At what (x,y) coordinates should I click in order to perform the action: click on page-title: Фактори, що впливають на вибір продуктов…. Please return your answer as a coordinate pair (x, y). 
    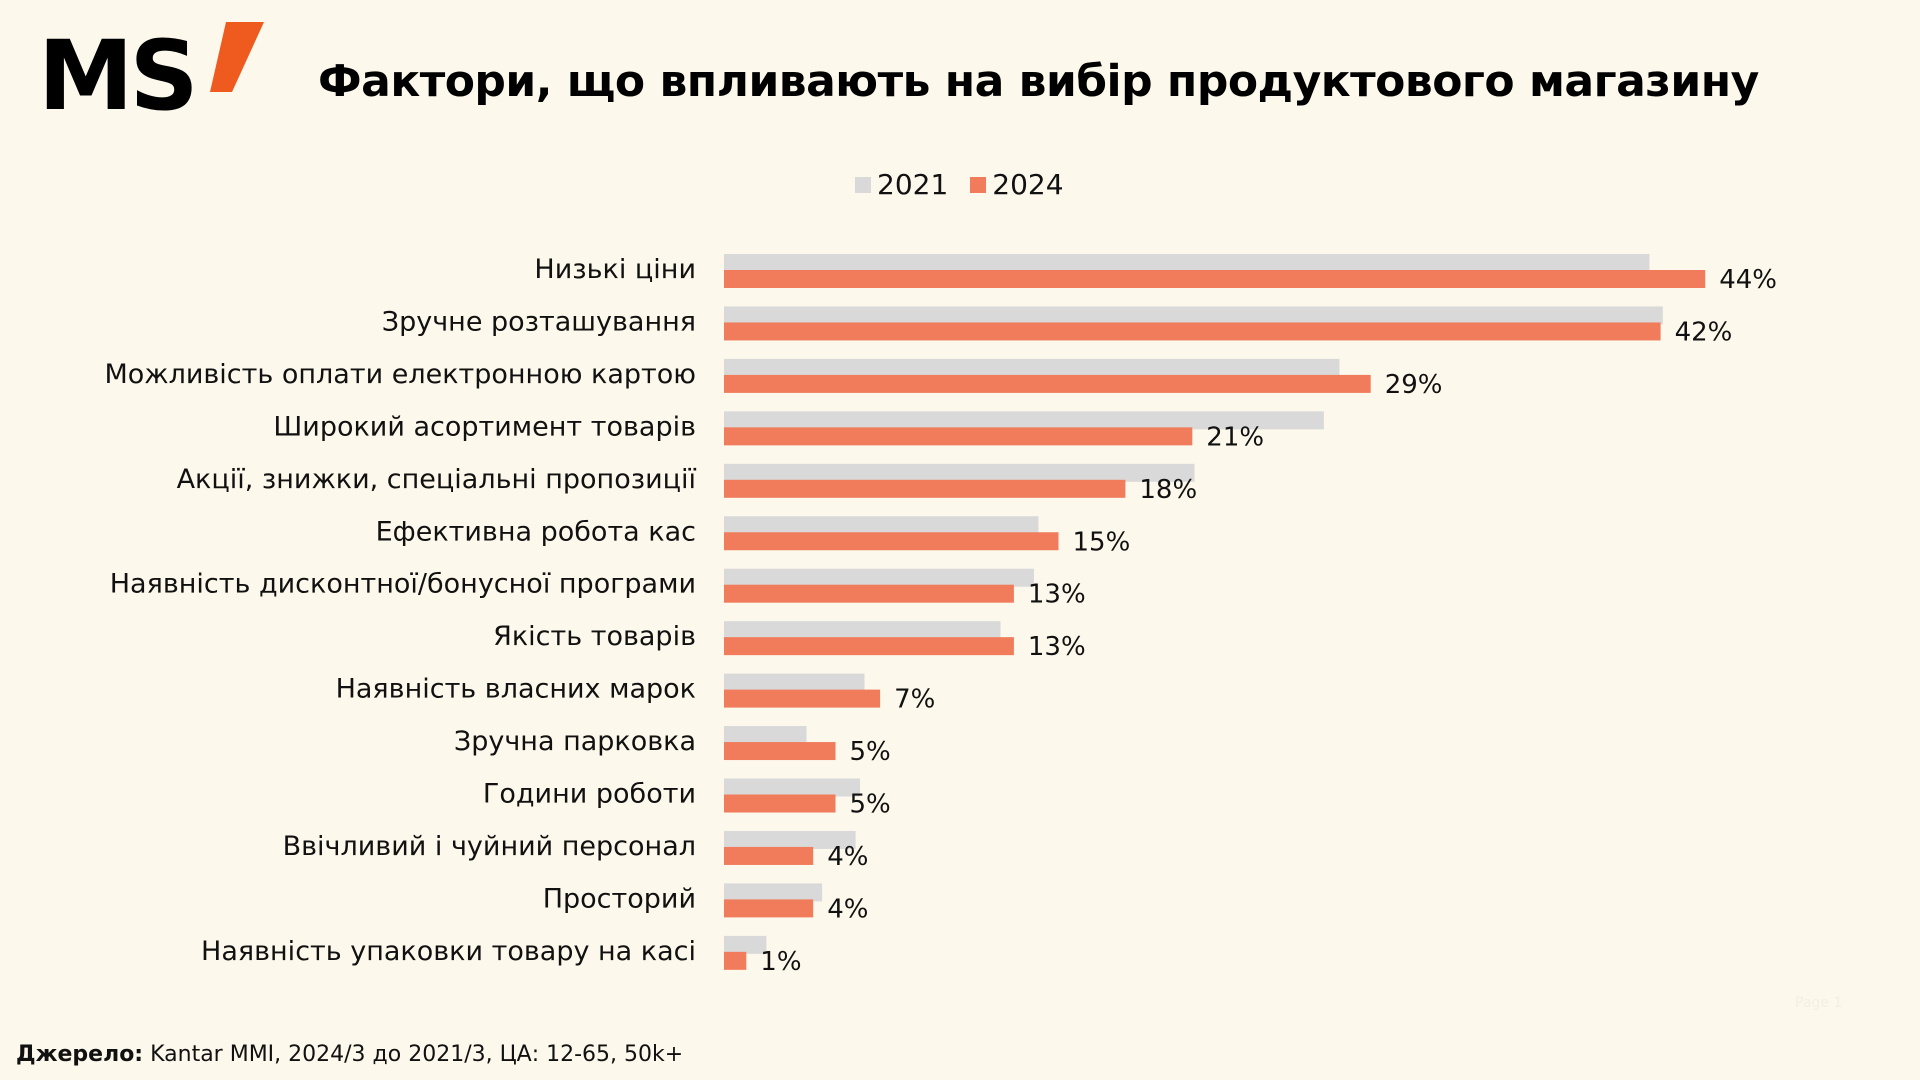
    Looking at the image, I should click on (1038, 81).